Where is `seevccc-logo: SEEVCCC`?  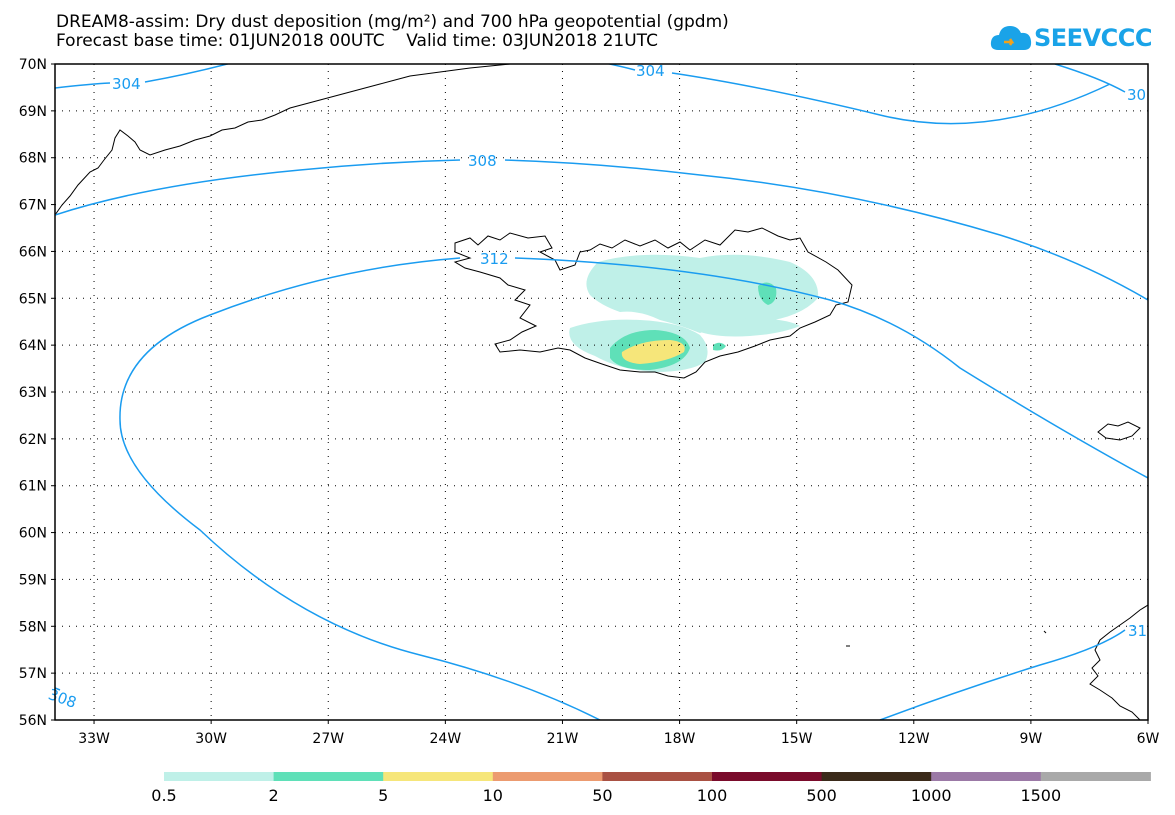 seevccc-logo: SEEVCCC is located at coordinates (1071, 40).